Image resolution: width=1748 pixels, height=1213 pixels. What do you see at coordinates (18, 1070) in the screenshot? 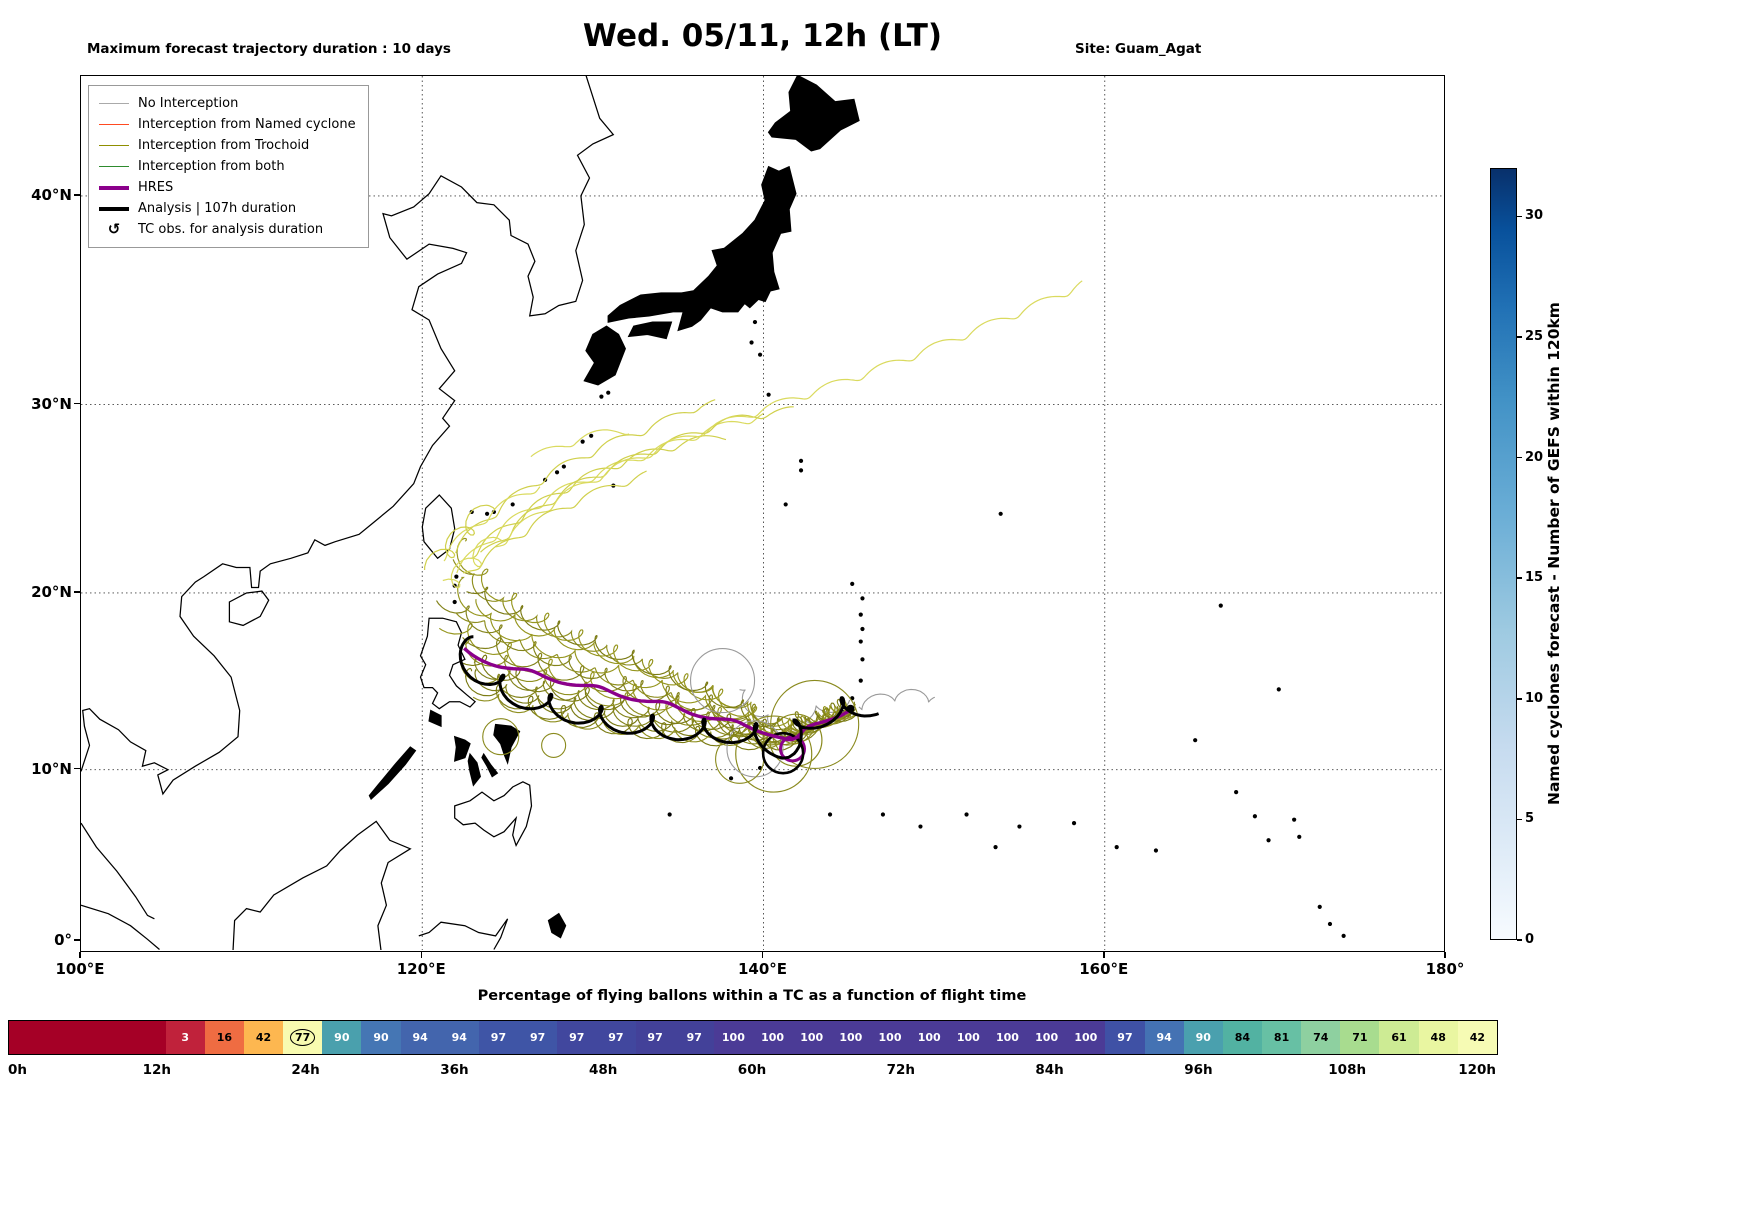
I see `bottom-bar-tick-label: 0h` at bounding box center [18, 1070].